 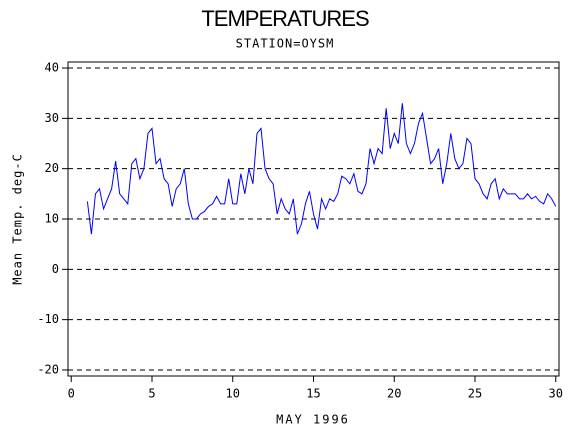 I want to click on chart-title: TEMPERATURES, so click(x=285, y=18).